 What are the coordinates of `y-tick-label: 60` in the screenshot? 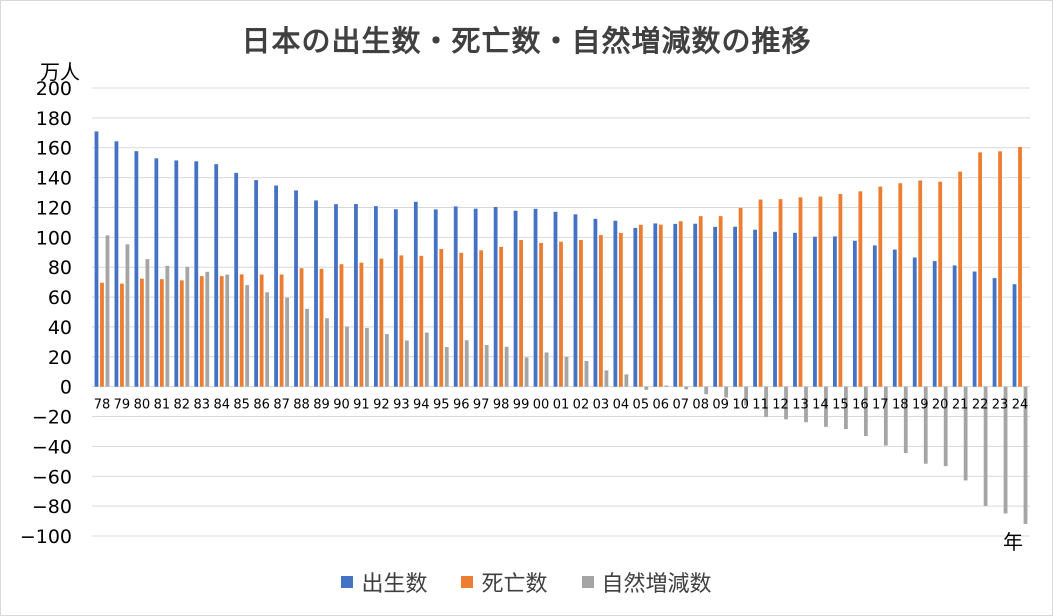 It's located at (60, 298).